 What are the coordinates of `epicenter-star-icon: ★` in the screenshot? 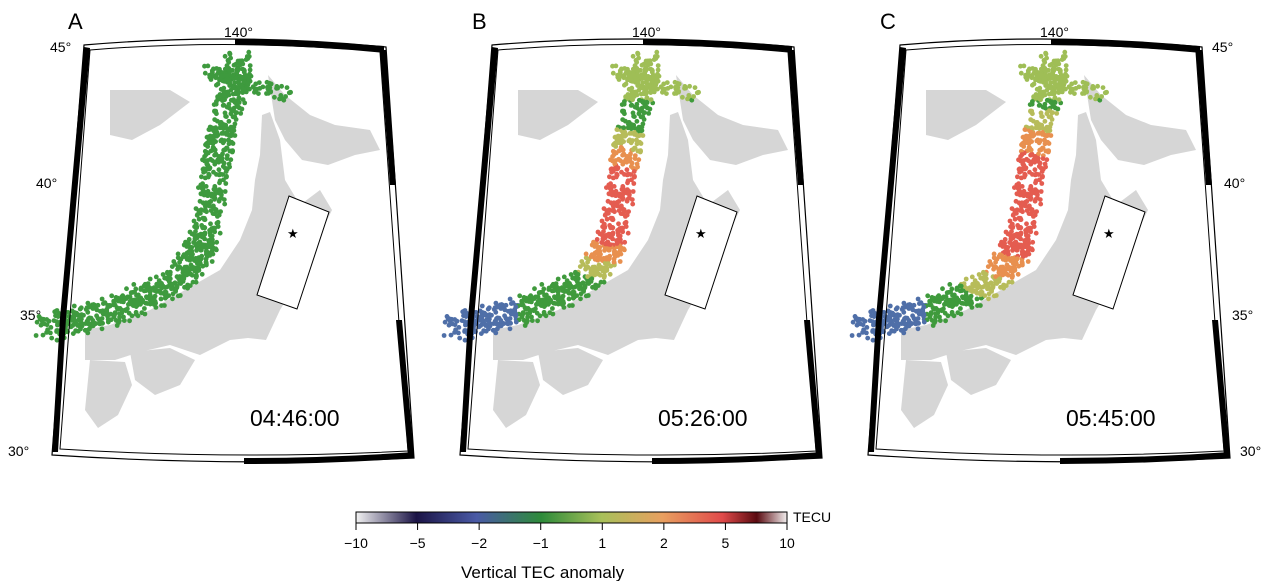 It's located at (1109, 233).